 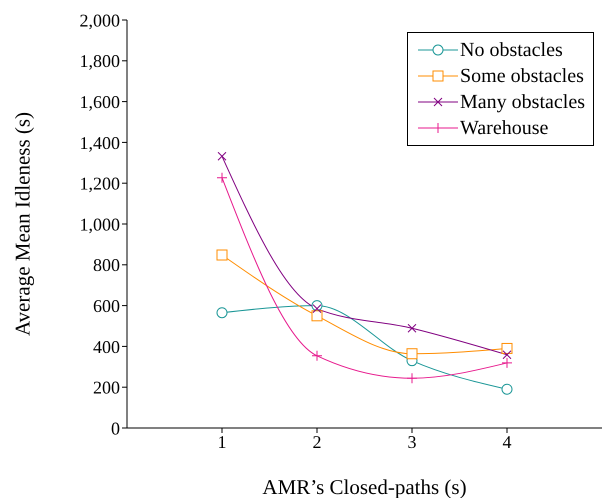 I want to click on x-tick-label: 4, so click(x=507, y=442).